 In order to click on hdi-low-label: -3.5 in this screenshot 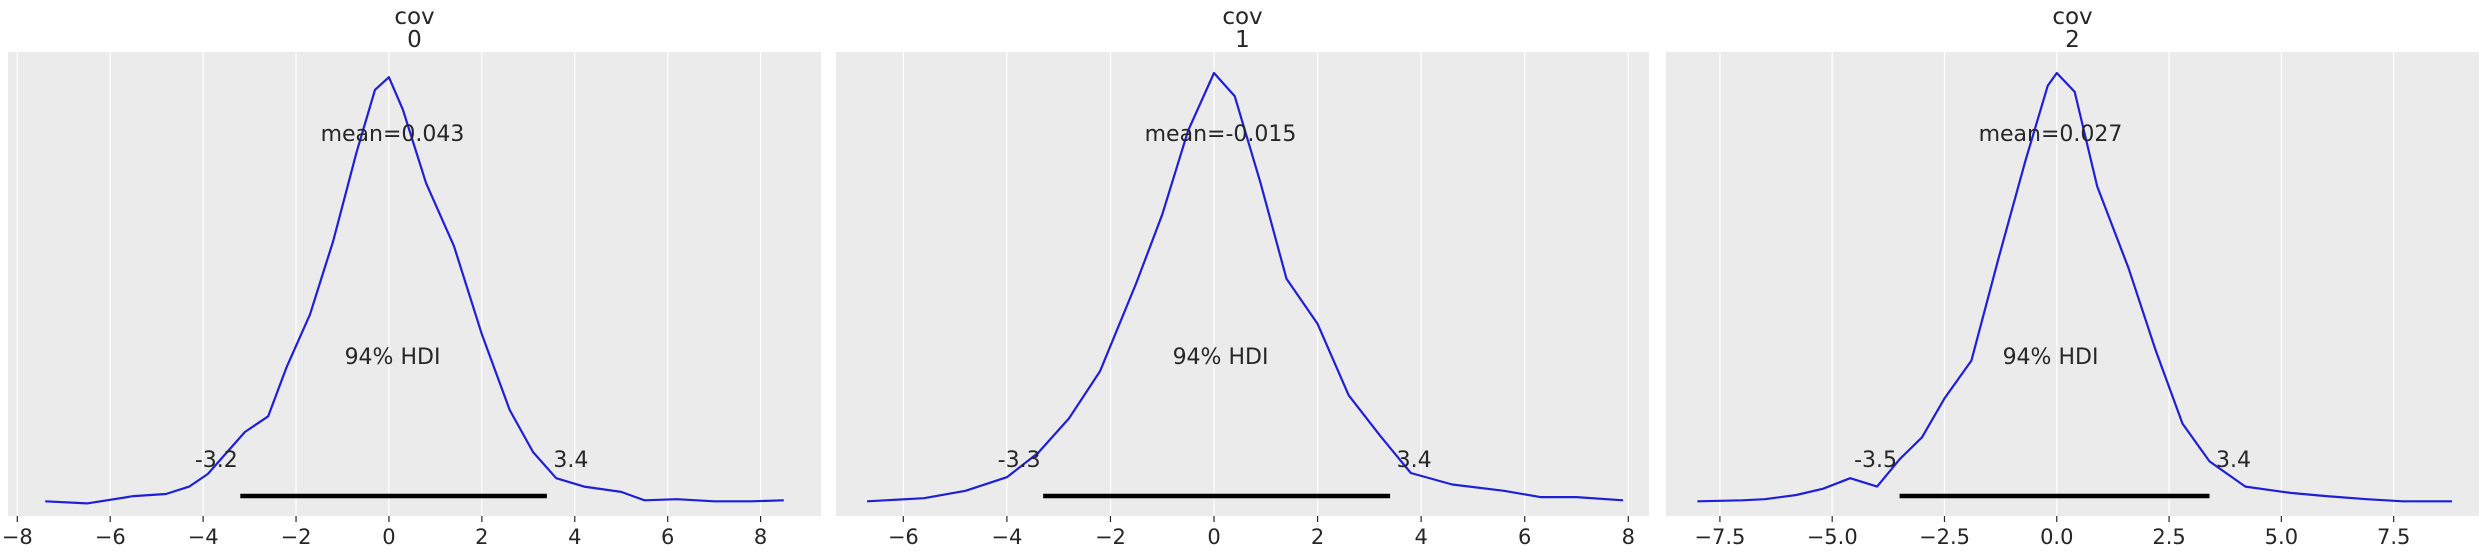, I will do `click(1875, 460)`.